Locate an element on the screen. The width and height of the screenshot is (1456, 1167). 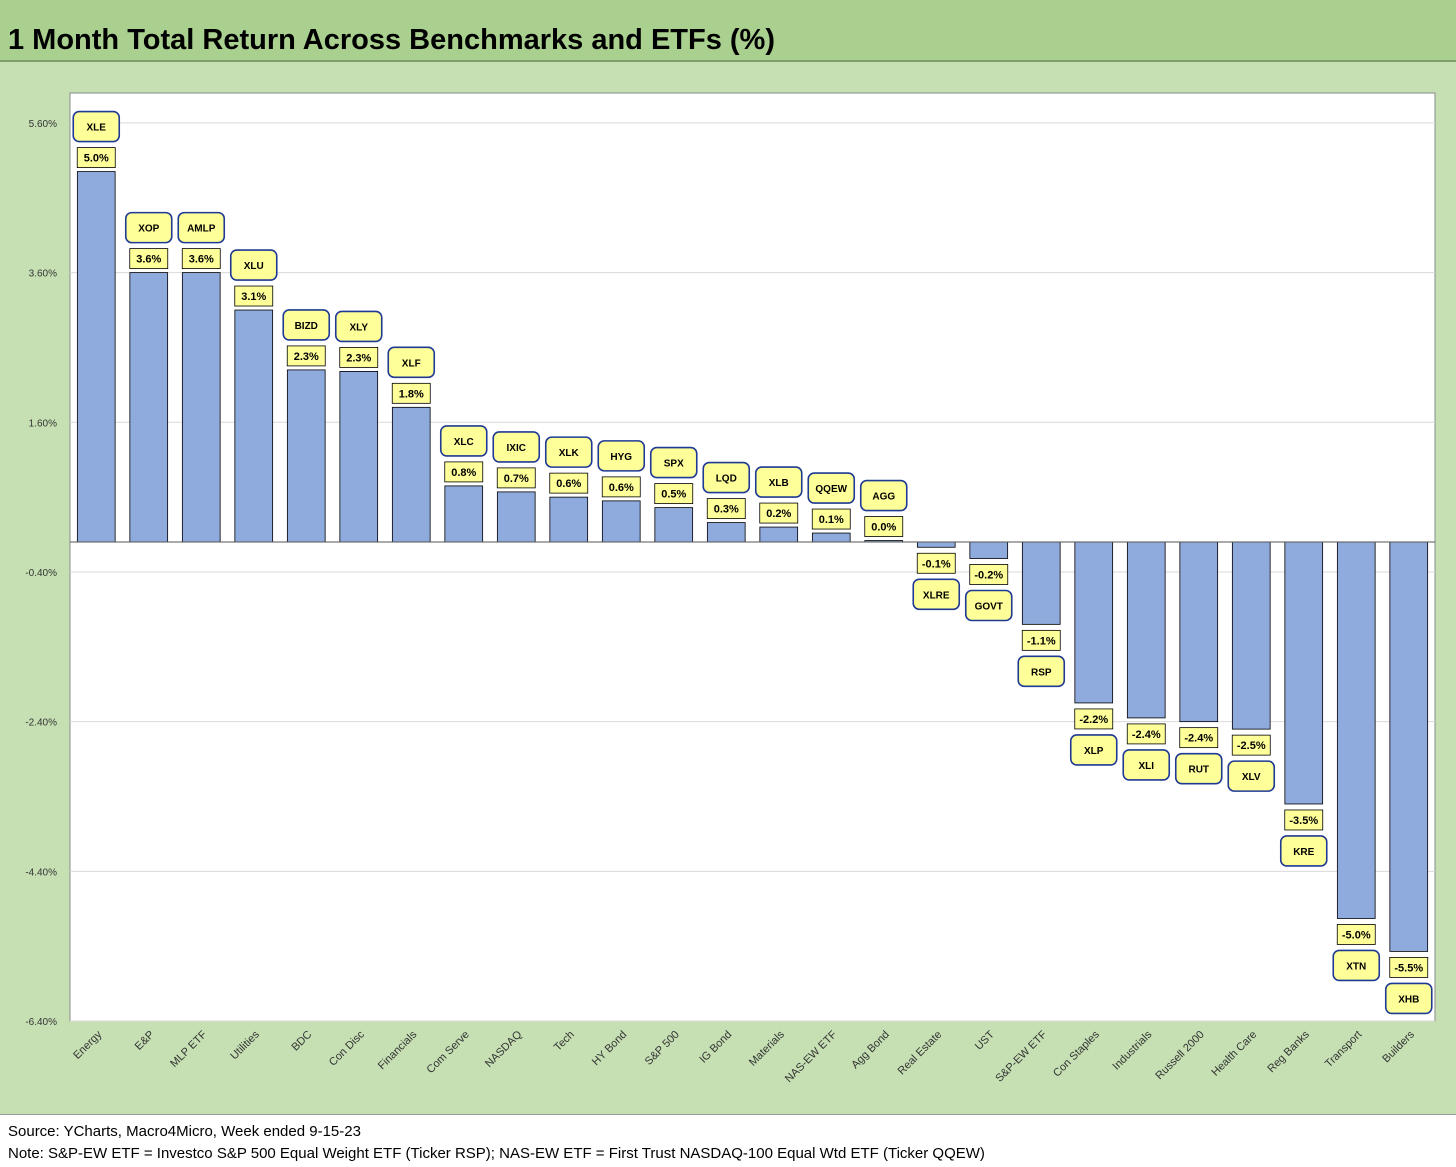
ticker-label: XLV is located at coordinates (1251, 777).